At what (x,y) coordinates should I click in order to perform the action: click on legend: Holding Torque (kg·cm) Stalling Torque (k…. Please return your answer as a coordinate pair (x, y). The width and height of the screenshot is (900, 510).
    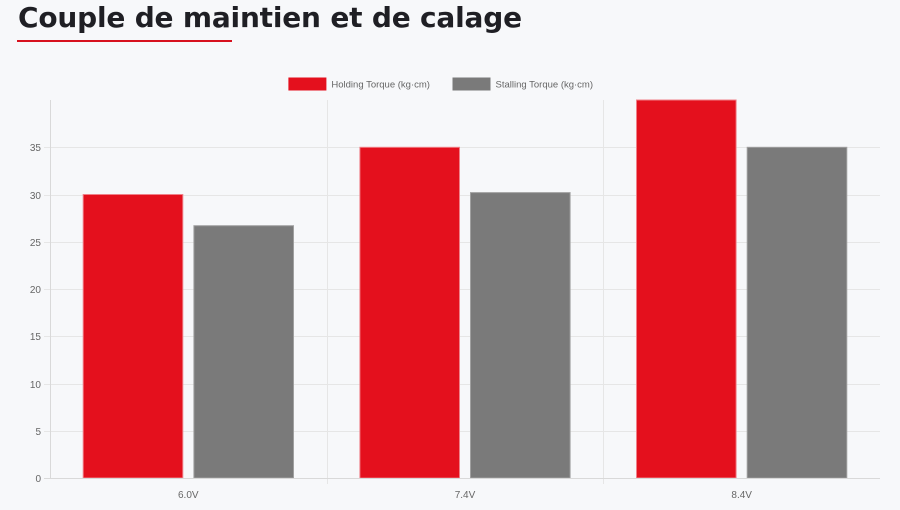
    Looking at the image, I should click on (441, 84).